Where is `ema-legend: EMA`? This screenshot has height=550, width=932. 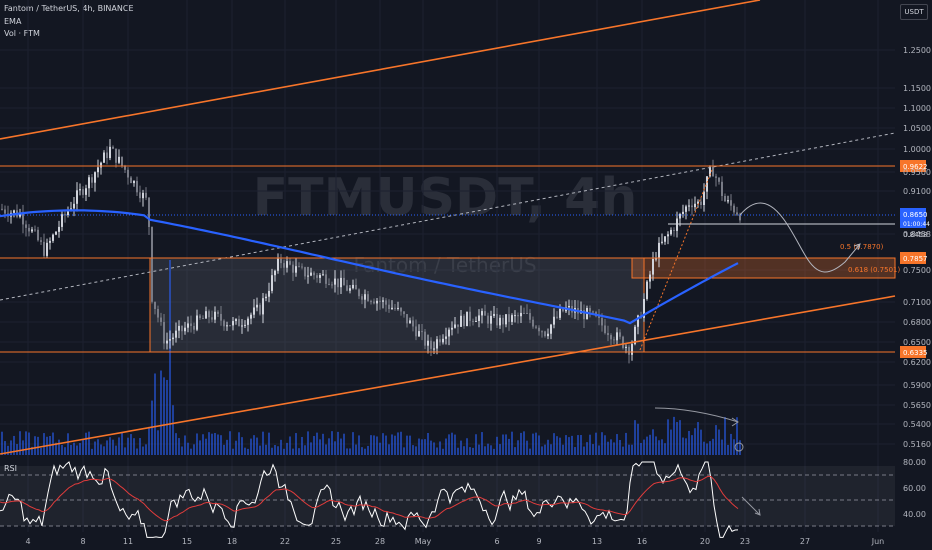 ema-legend: EMA is located at coordinates (13, 21).